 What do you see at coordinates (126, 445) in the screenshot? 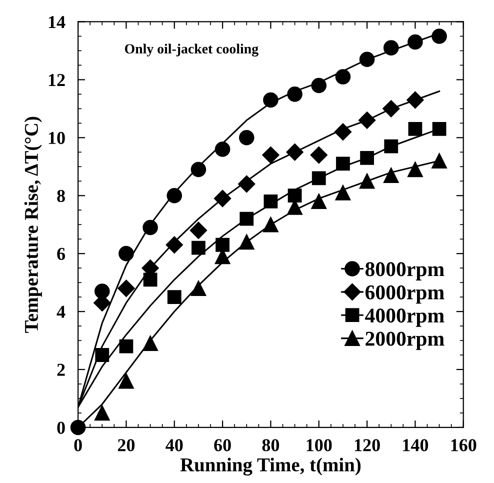
I see `x-tick-label: 20` at bounding box center [126, 445].